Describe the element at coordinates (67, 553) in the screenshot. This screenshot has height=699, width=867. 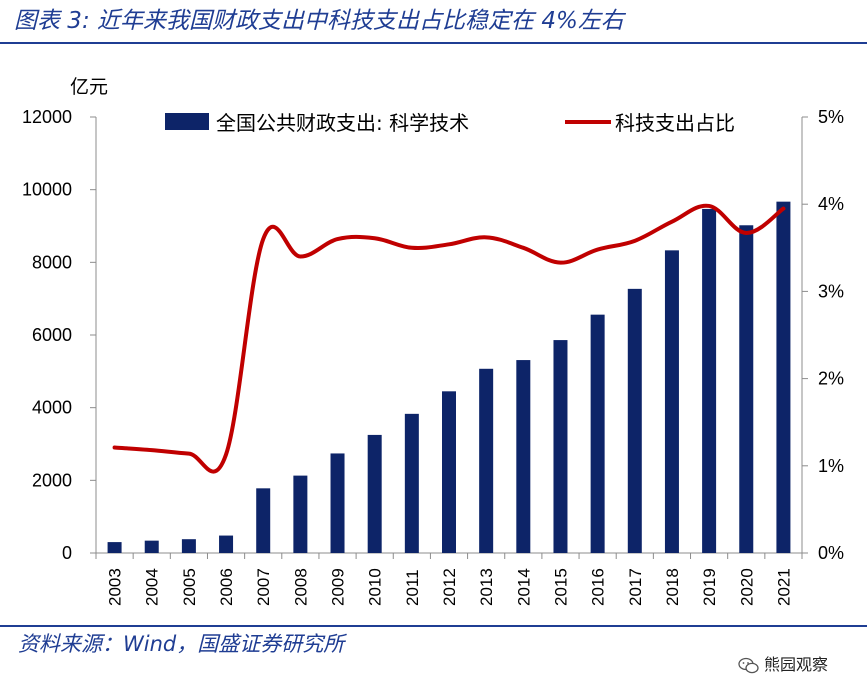
I see `left-y-tick-label: 0` at that location.